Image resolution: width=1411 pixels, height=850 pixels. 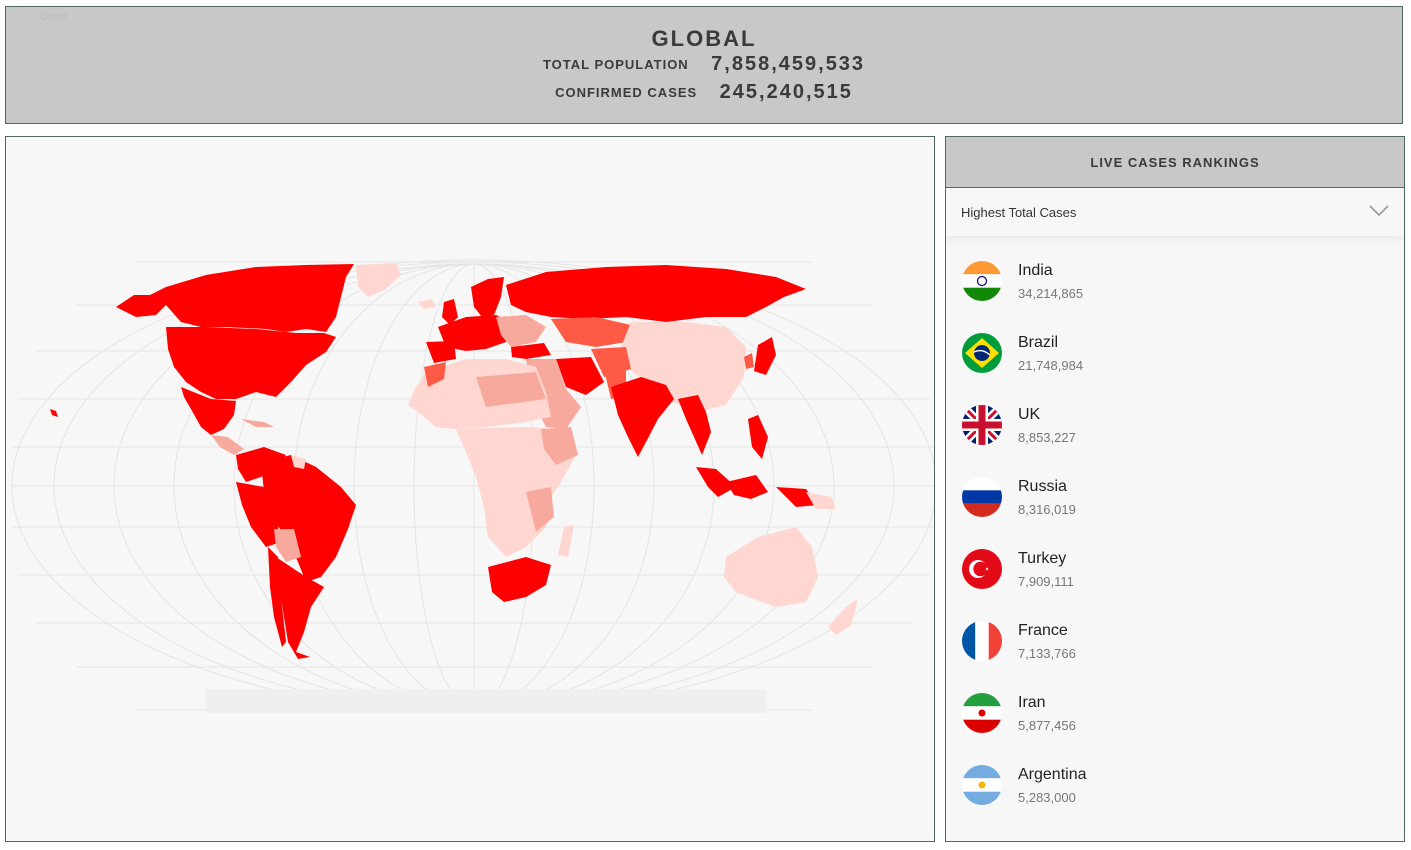 What do you see at coordinates (1175, 366) in the screenshot?
I see `ranking-item-brazil: Brazil 21,748,984` at bounding box center [1175, 366].